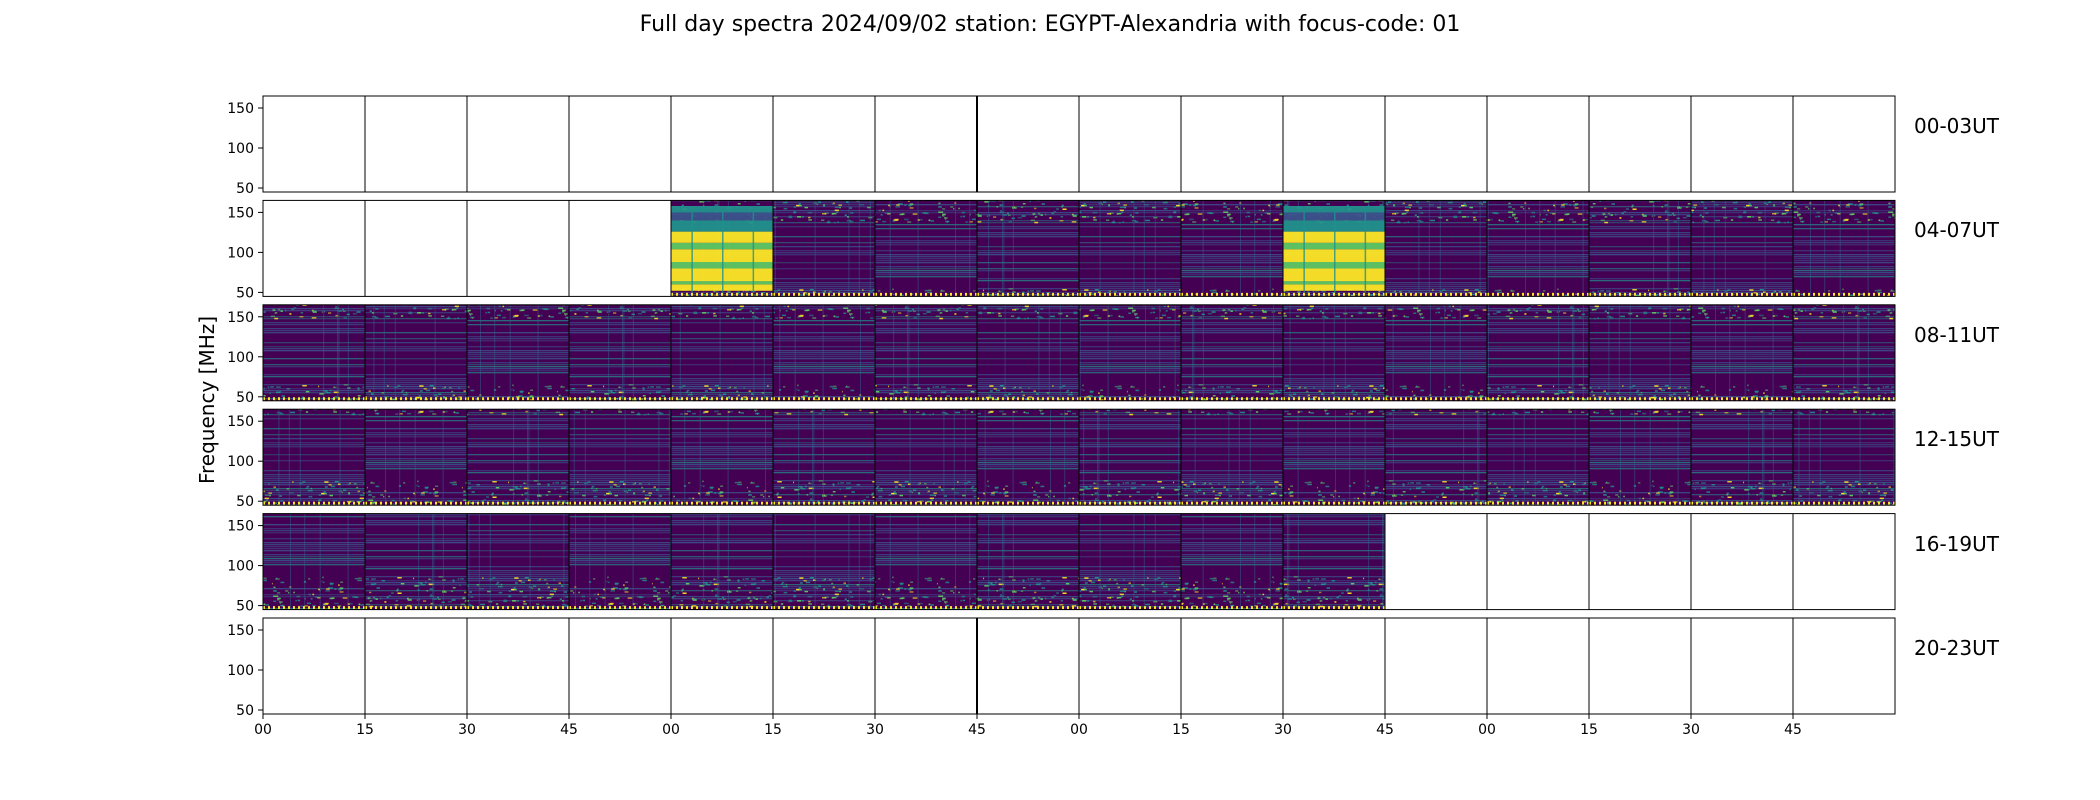 This screenshot has height=800, width=2100. I want to click on row-08-11UT: 50 100 150, so click(1061, 355).